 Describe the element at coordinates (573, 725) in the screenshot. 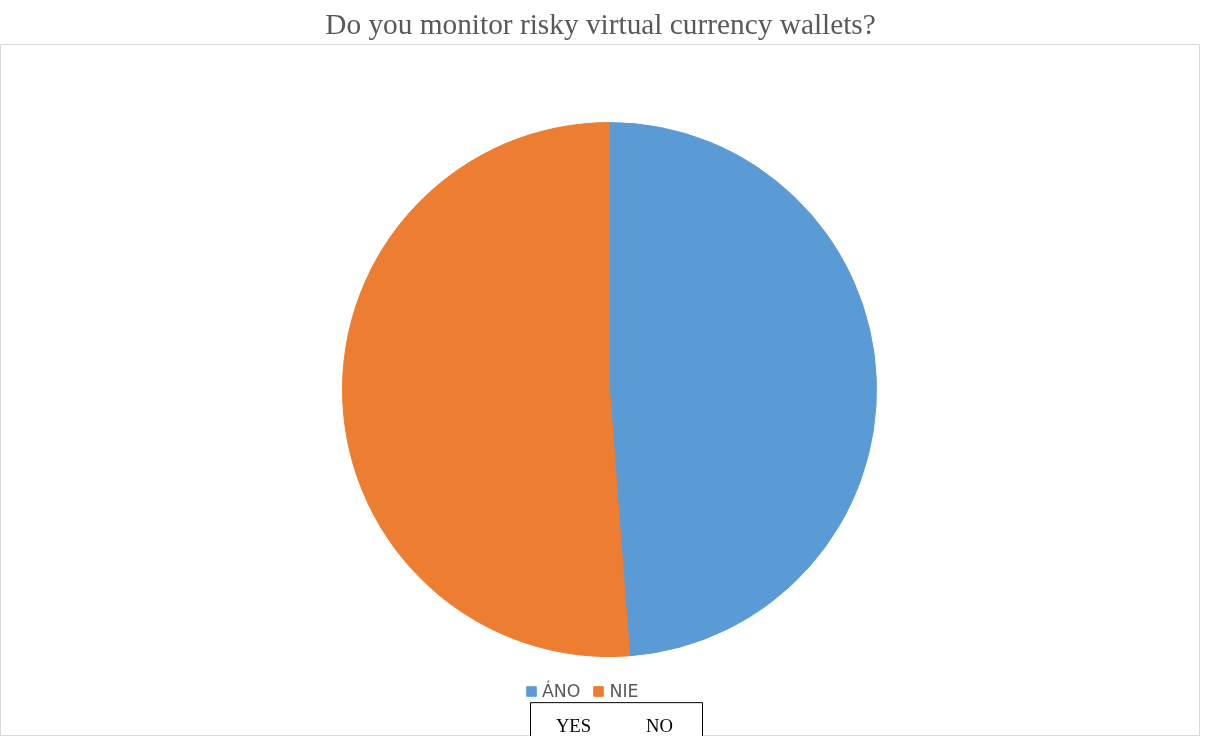

I see `text: YES` at that location.